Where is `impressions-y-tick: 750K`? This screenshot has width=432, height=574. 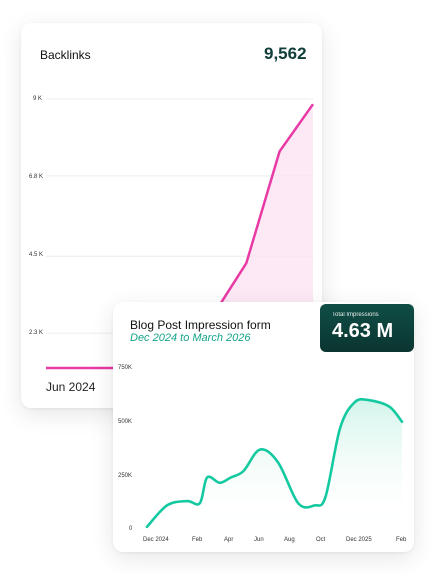 impressions-y-tick: 750K is located at coordinates (125, 368).